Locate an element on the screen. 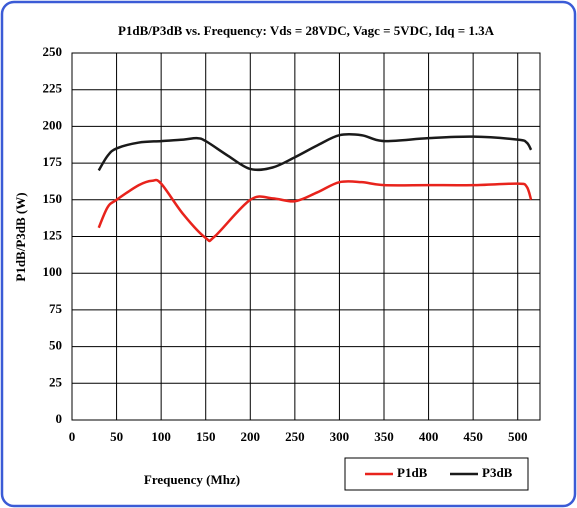 The image size is (577, 508). x-tick-label: 400 is located at coordinates (429, 436).